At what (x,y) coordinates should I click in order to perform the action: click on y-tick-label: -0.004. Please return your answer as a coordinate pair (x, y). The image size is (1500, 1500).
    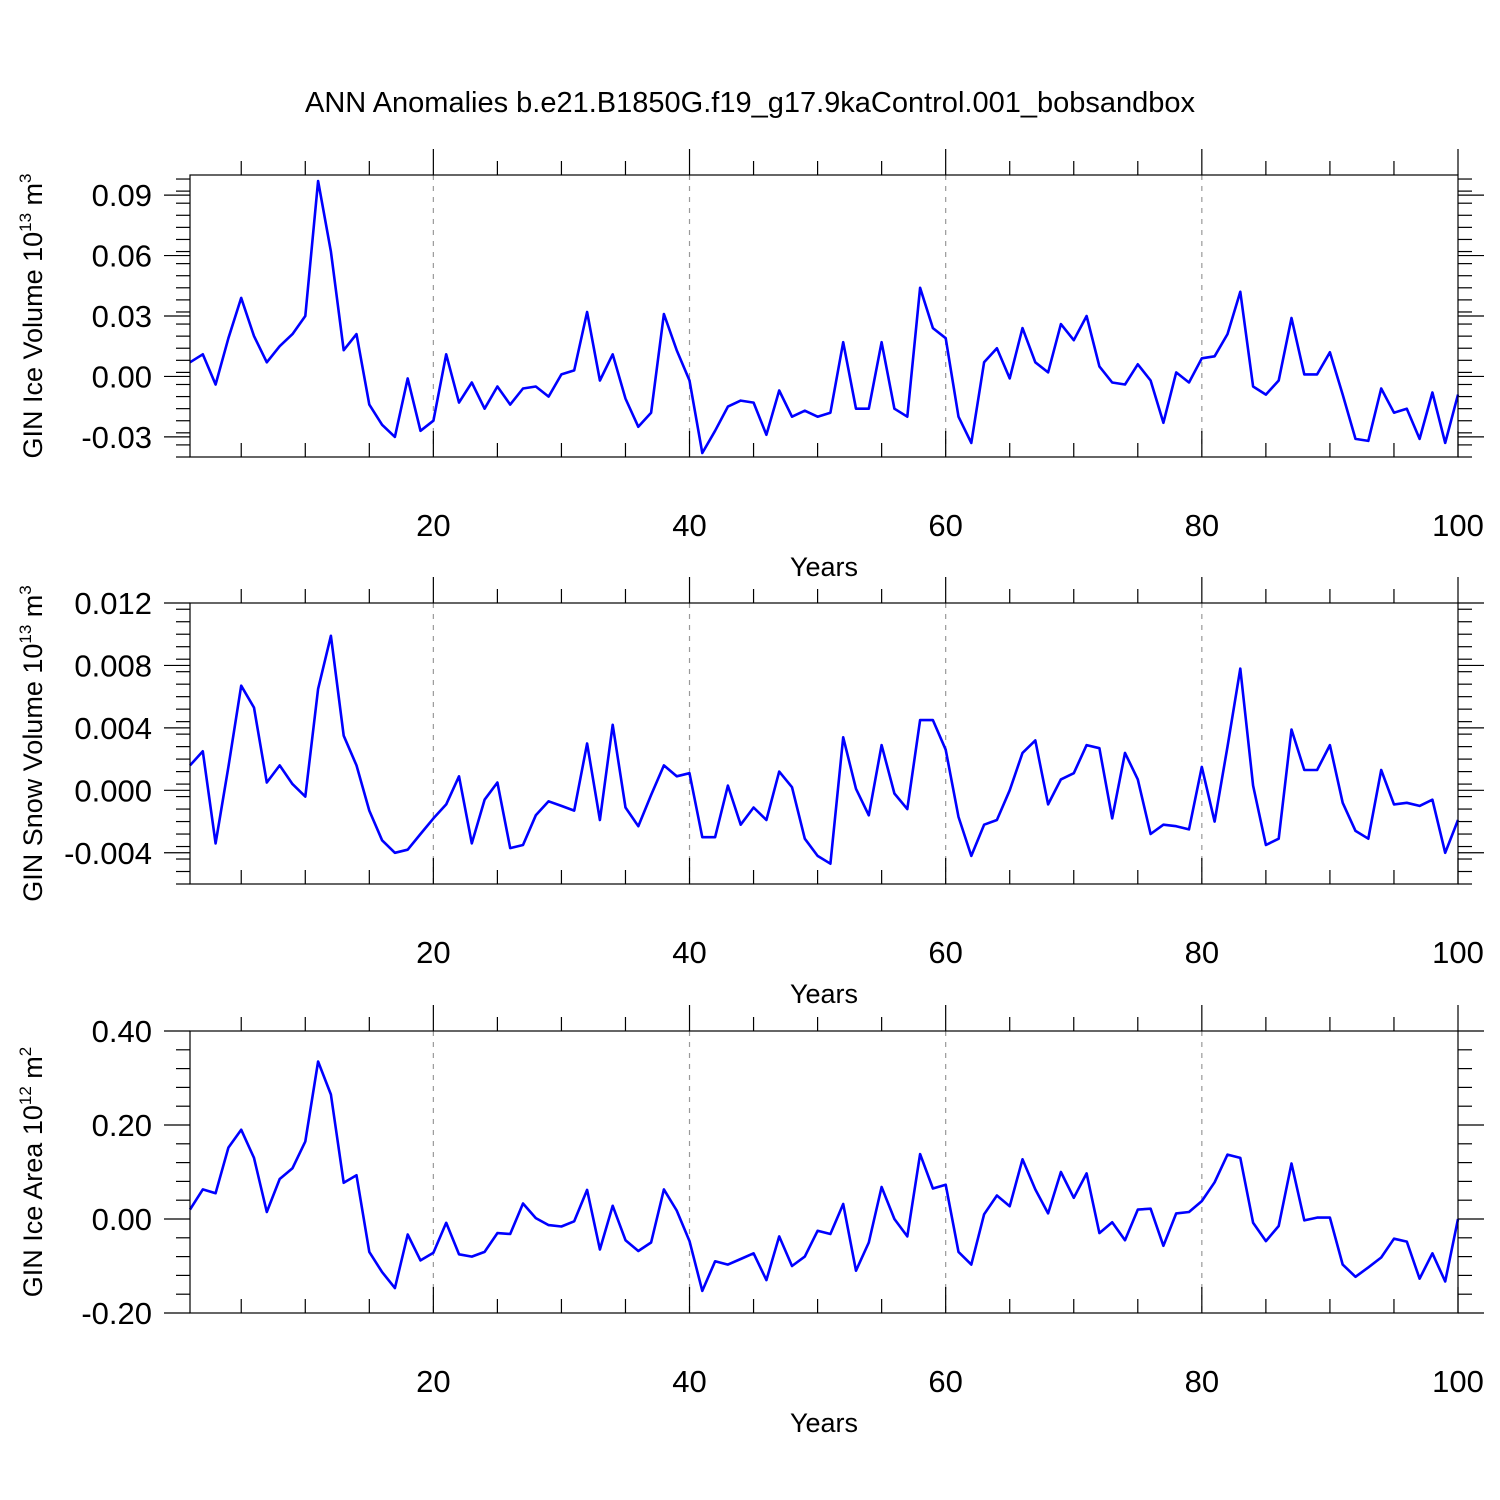
    Looking at the image, I should click on (108, 853).